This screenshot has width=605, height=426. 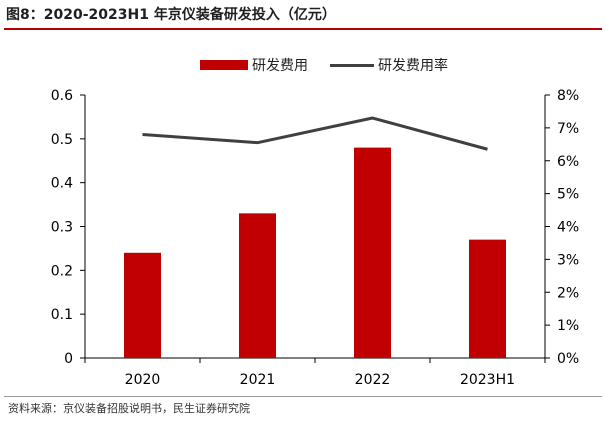 What do you see at coordinates (68, 359) in the screenshot?
I see `y-left-tick-label: 0` at bounding box center [68, 359].